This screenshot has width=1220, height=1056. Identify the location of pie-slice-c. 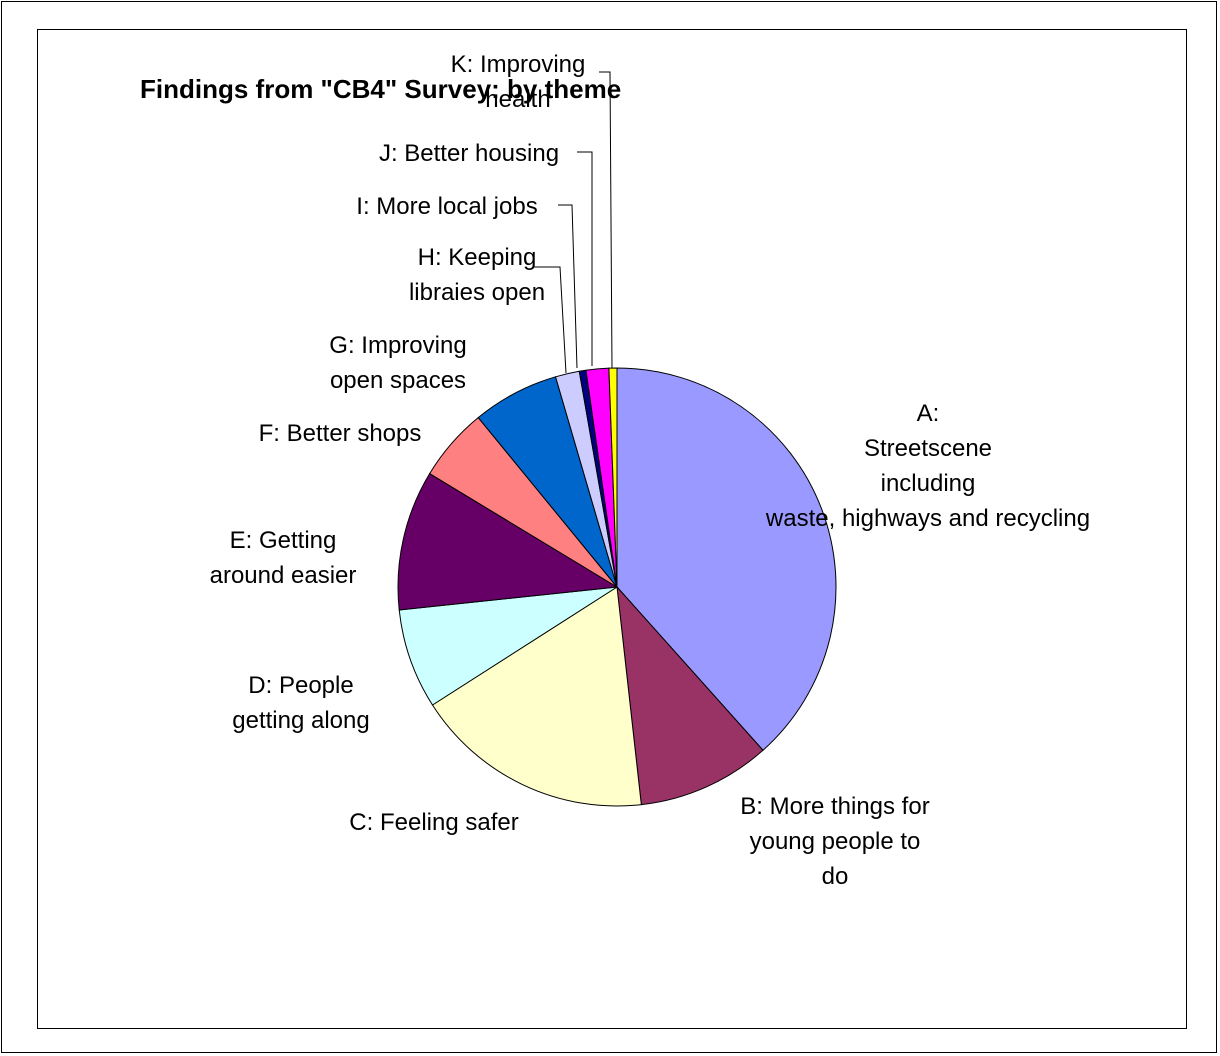
(536, 696).